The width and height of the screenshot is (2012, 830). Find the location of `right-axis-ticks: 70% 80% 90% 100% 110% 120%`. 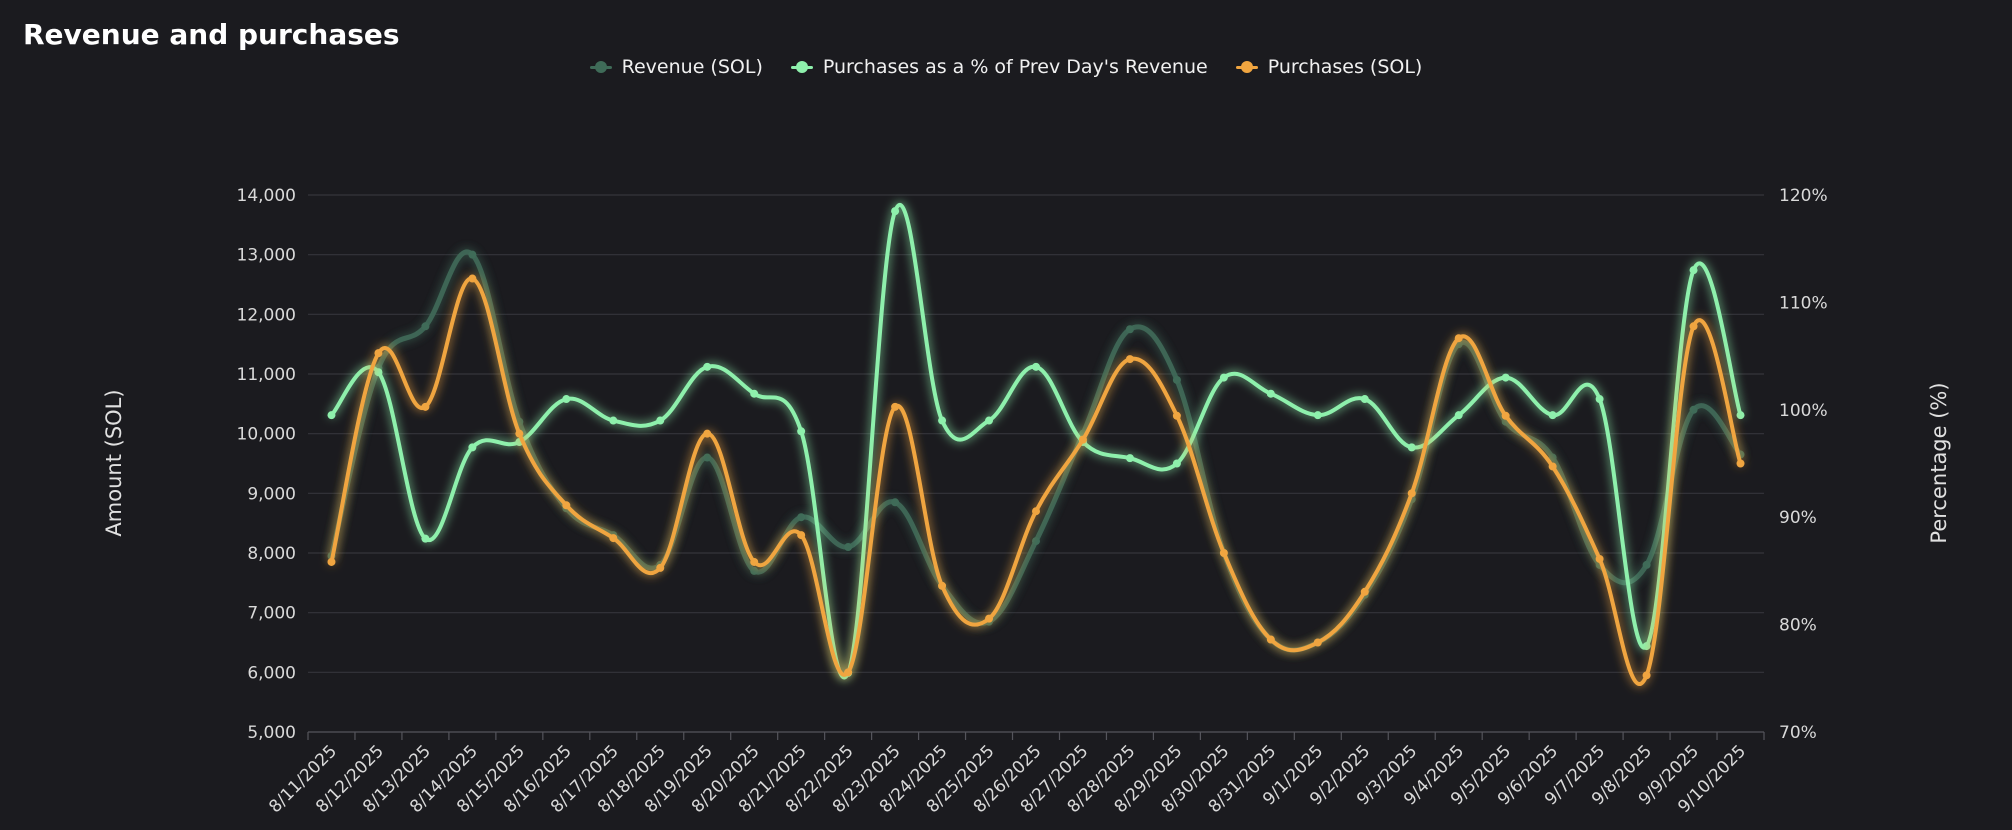

right-axis-ticks: 70% 80% 90% 100% 110% 120% is located at coordinates (1803, 464).